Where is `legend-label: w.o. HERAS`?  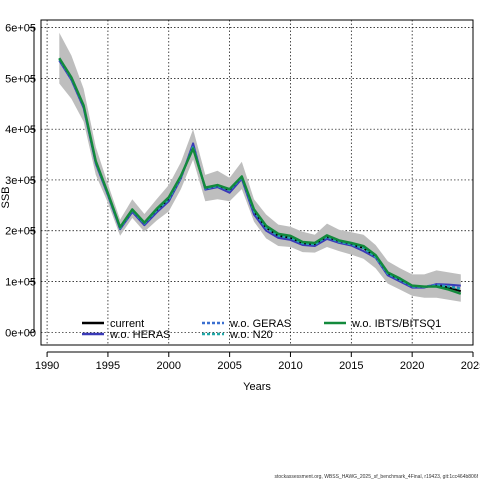
legend-label: w.o. HERAS is located at coordinates (140, 335).